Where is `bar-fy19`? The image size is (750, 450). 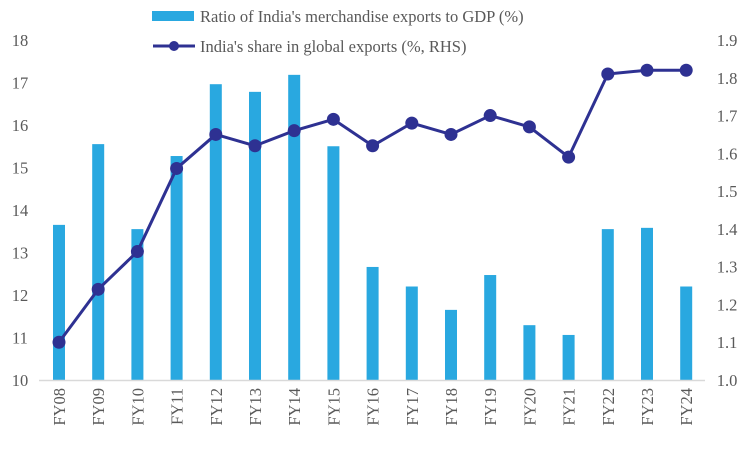
bar-fy19 is located at coordinates (490, 327).